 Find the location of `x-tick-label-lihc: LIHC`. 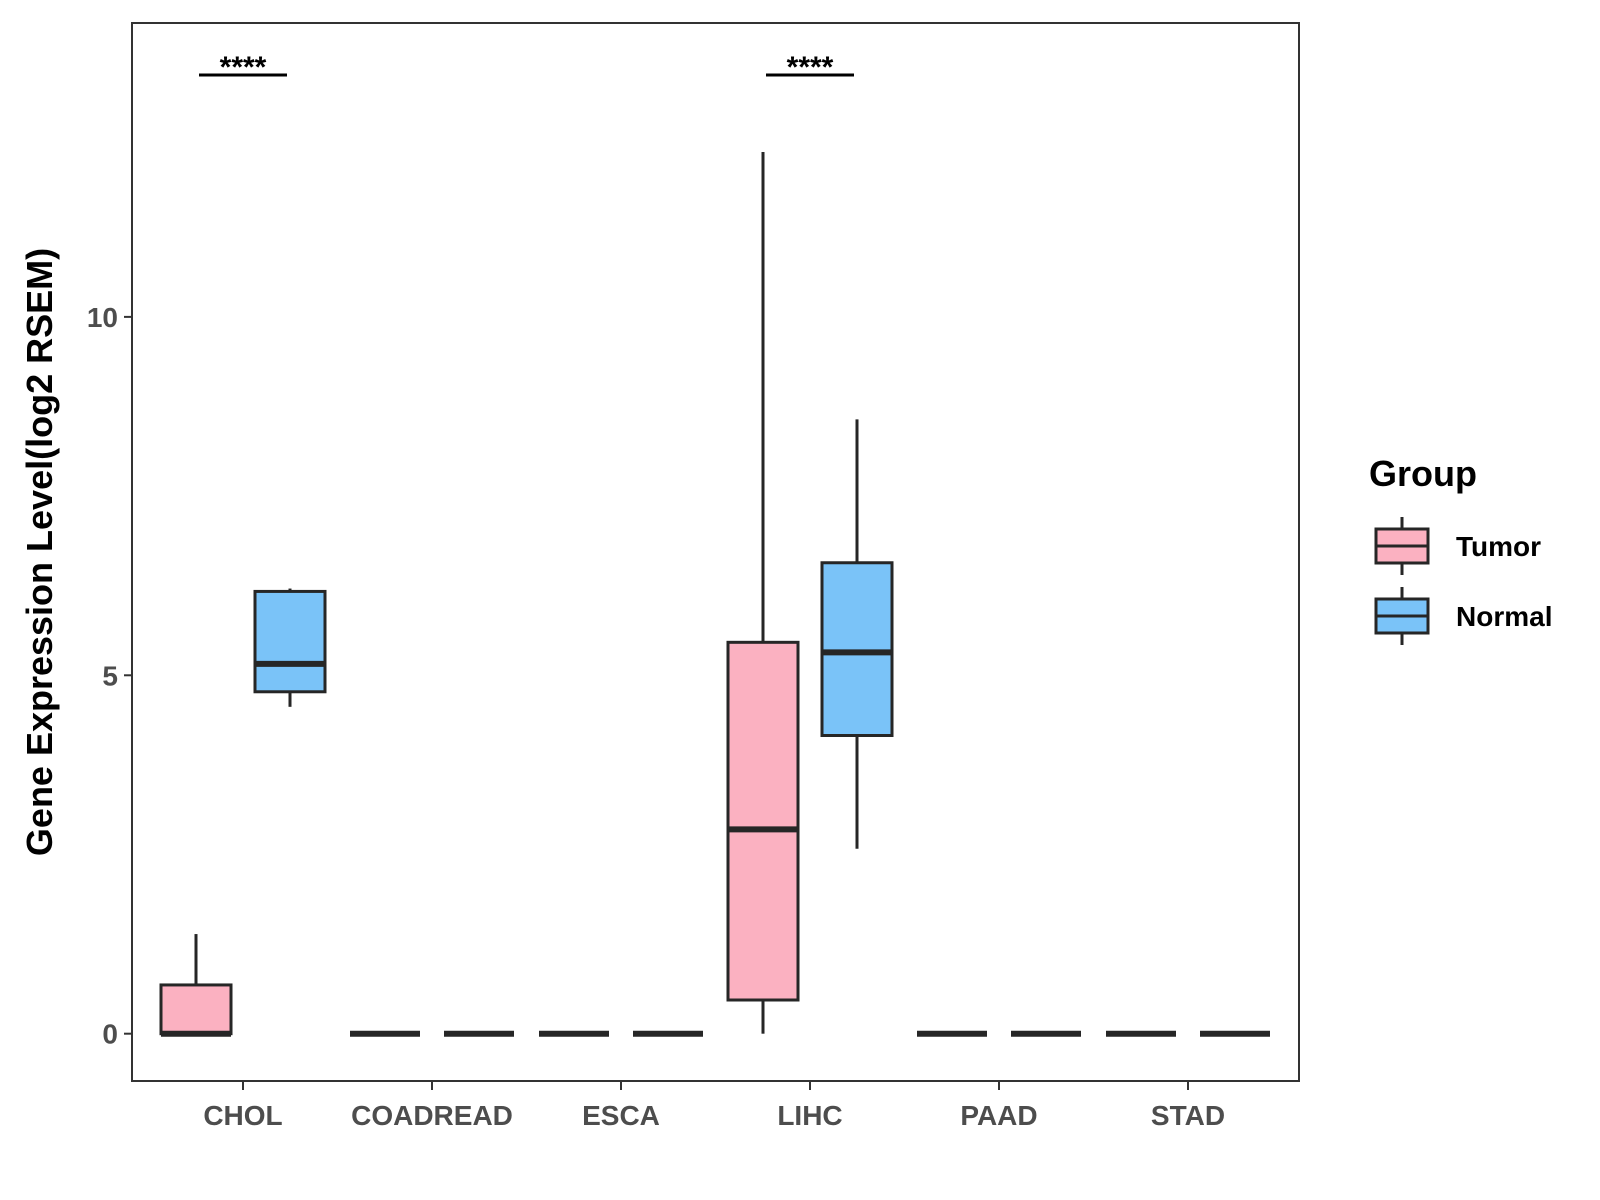

x-tick-label-lihc: LIHC is located at coordinates (809, 1115).